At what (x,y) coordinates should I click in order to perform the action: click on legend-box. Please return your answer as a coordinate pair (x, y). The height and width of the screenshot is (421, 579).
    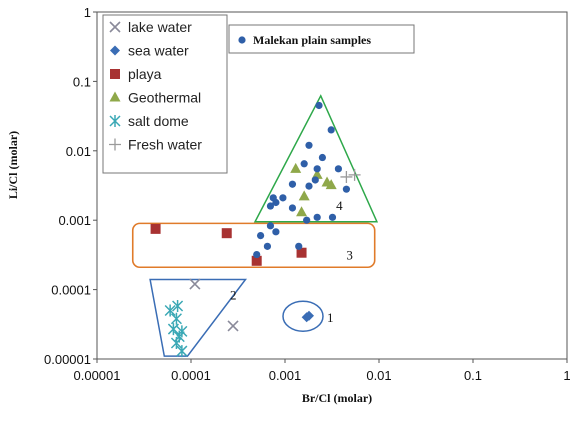
    Looking at the image, I should click on (165, 94).